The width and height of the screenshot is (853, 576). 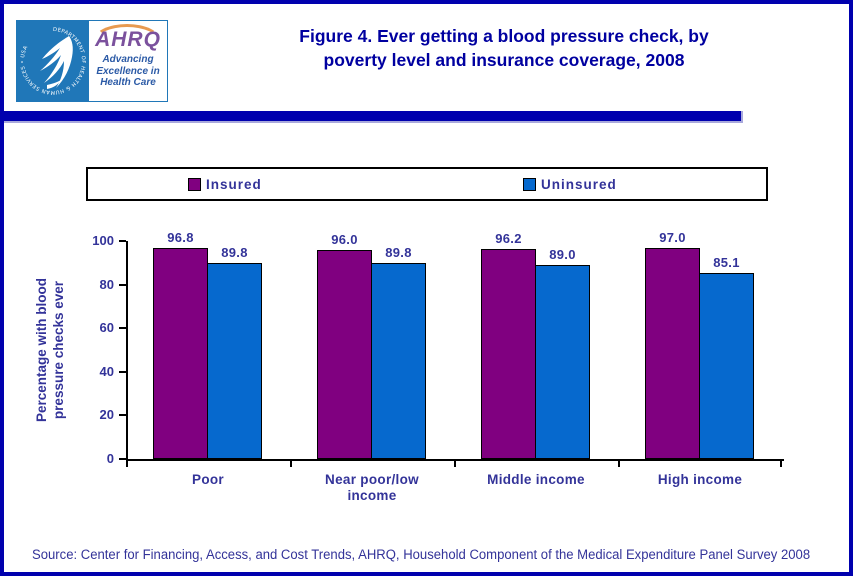 I want to click on y-axis-title-line2: pressure checks ever, so click(x=58, y=350).